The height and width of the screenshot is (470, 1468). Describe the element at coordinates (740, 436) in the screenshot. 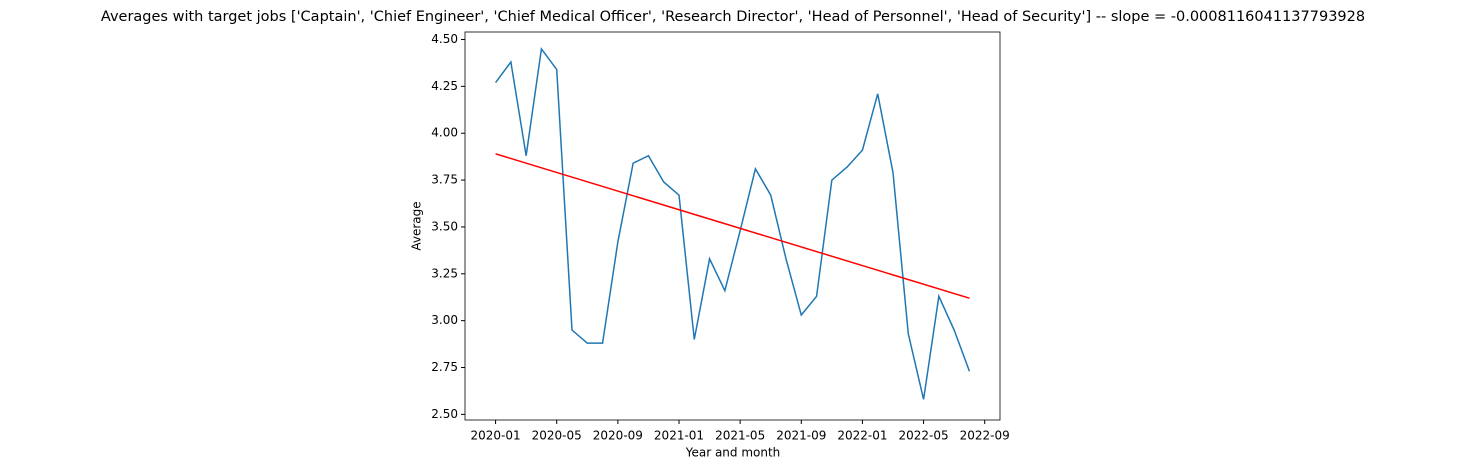

I see `x-tick-label: 2021-05` at that location.